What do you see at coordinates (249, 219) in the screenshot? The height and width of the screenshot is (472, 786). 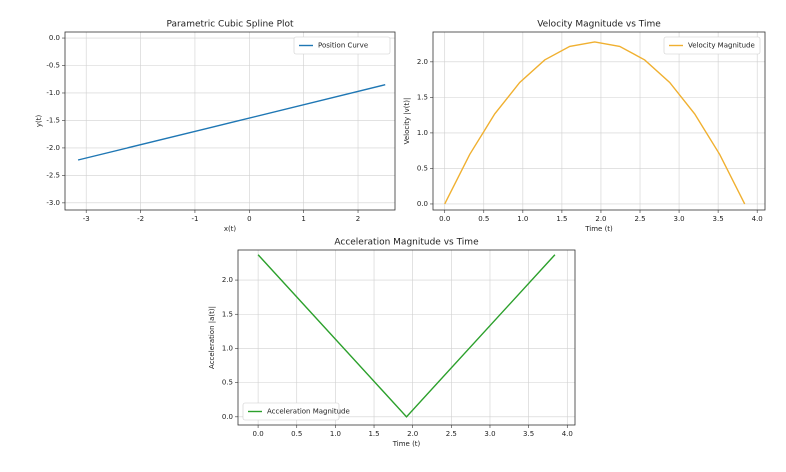 I see `x-tick-label: 0` at bounding box center [249, 219].